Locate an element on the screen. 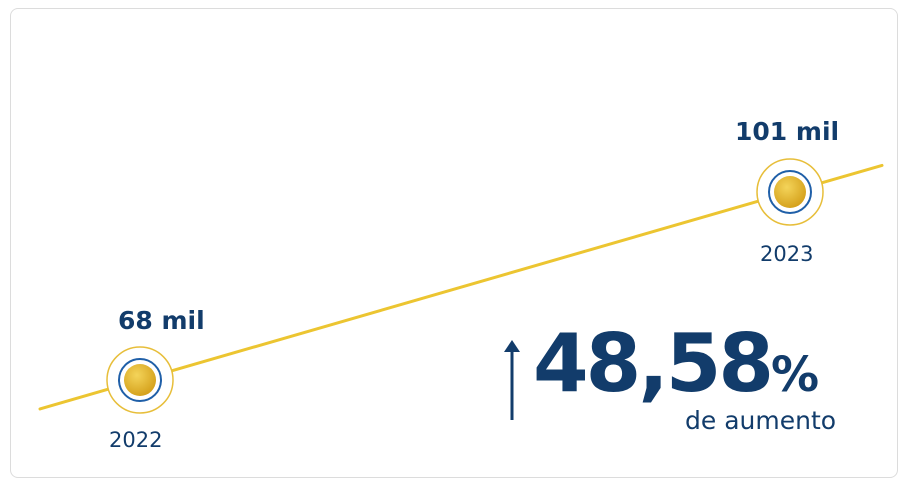 The height and width of the screenshot is (478, 905). increase-percentage: 48,58% is located at coordinates (676, 364).